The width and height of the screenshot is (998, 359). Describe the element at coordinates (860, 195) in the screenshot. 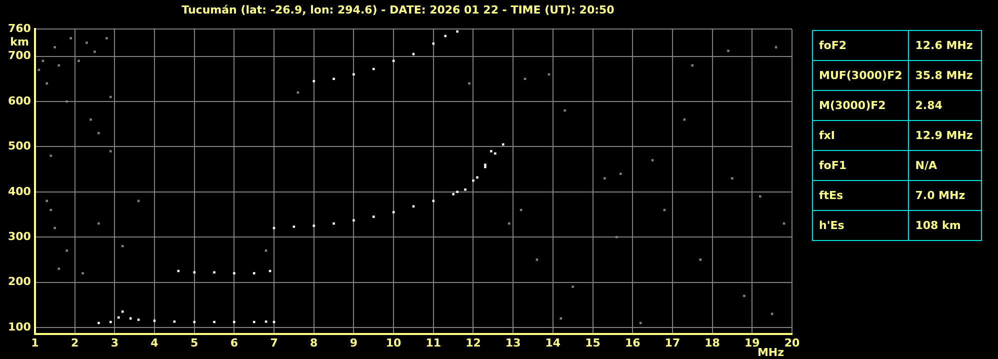

I see `text: ftEs` at that location.